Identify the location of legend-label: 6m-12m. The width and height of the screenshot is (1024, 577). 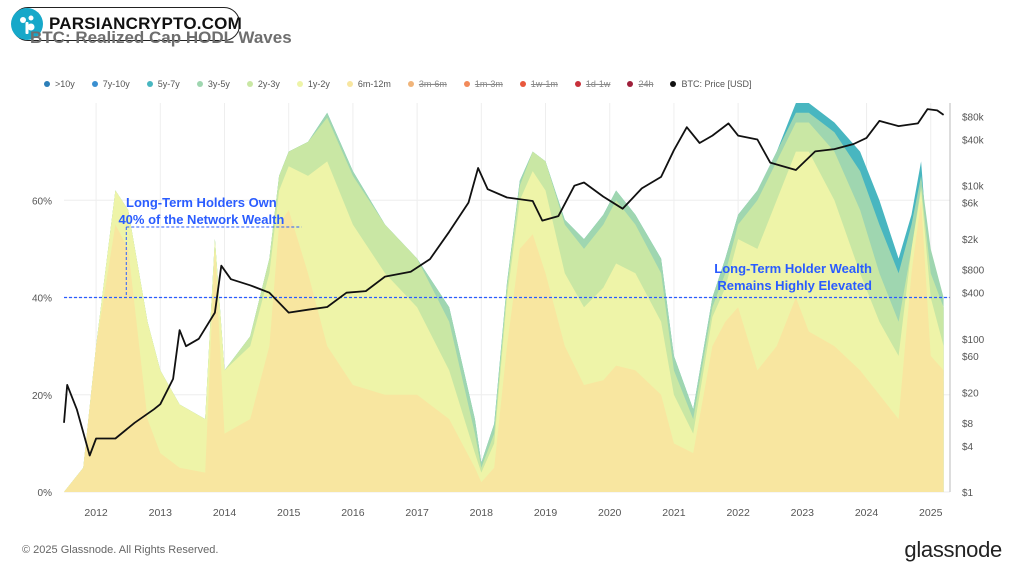
(374, 84).